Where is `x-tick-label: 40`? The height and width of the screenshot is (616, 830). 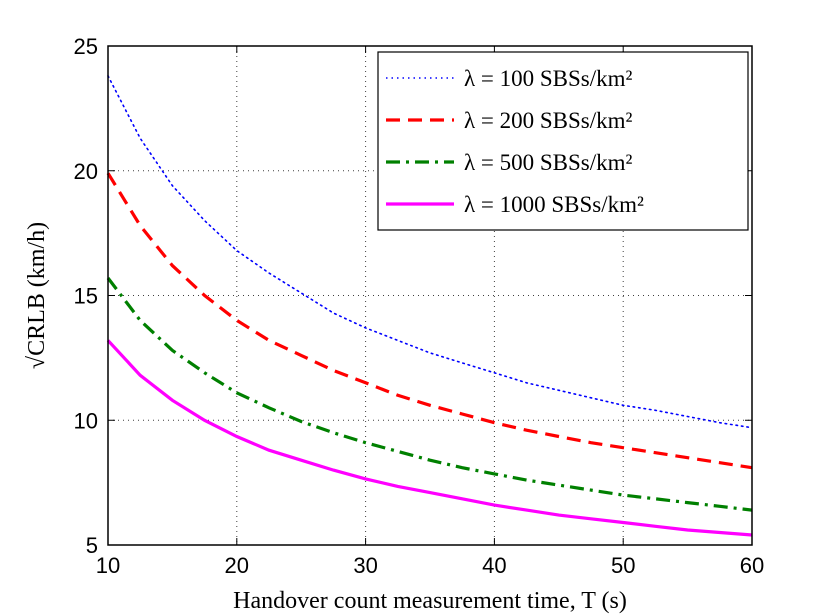 x-tick-label: 40 is located at coordinates (494, 565).